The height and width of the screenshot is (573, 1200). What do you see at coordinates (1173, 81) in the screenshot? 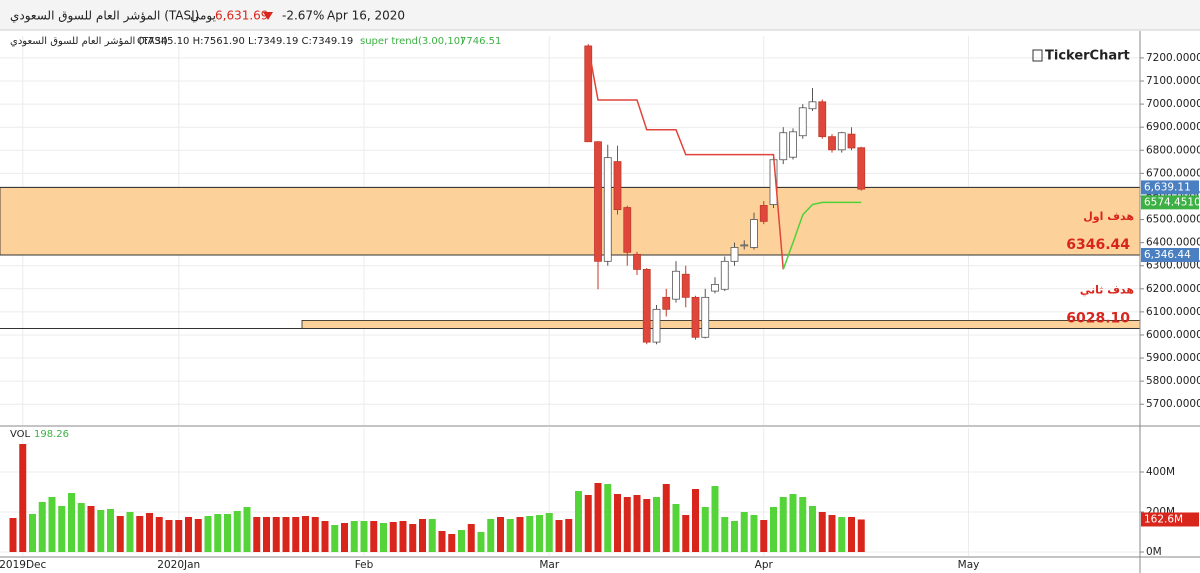
I see `y-tick-label: 7100.0000` at bounding box center [1173, 81].